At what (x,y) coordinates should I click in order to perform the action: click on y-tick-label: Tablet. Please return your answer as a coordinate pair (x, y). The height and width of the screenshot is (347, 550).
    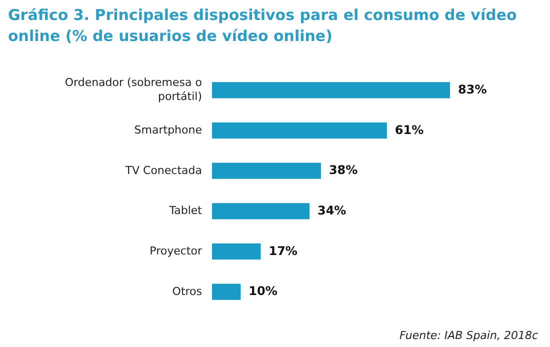
    Looking at the image, I should click on (185, 211).